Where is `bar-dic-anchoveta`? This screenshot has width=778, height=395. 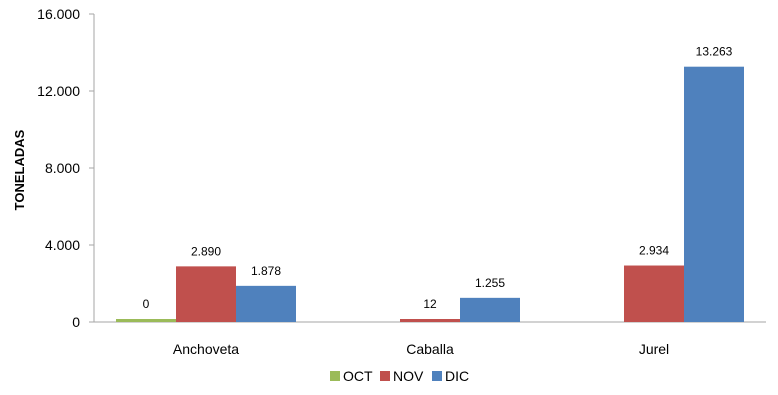
bar-dic-anchoveta is located at coordinates (266, 303).